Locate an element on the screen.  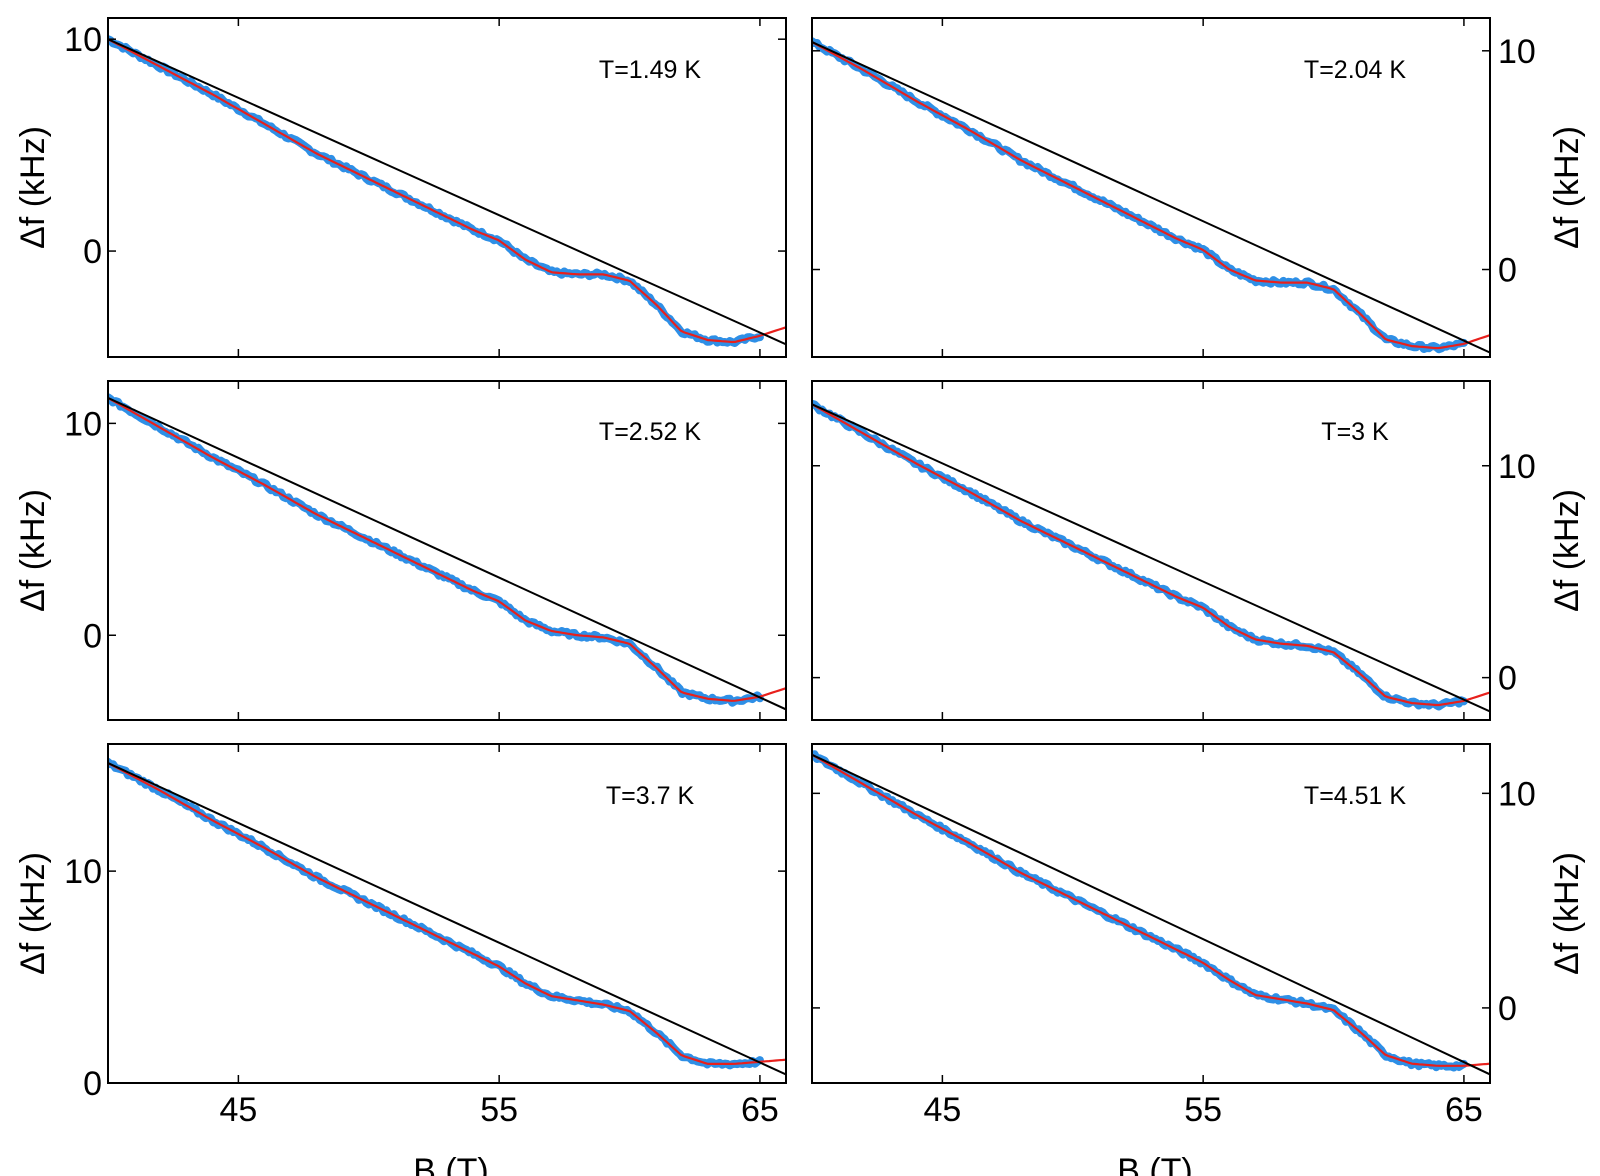
panel-1: 0 10 Δf (kHz) T=1.49 K is located at coordinates (400, 187).